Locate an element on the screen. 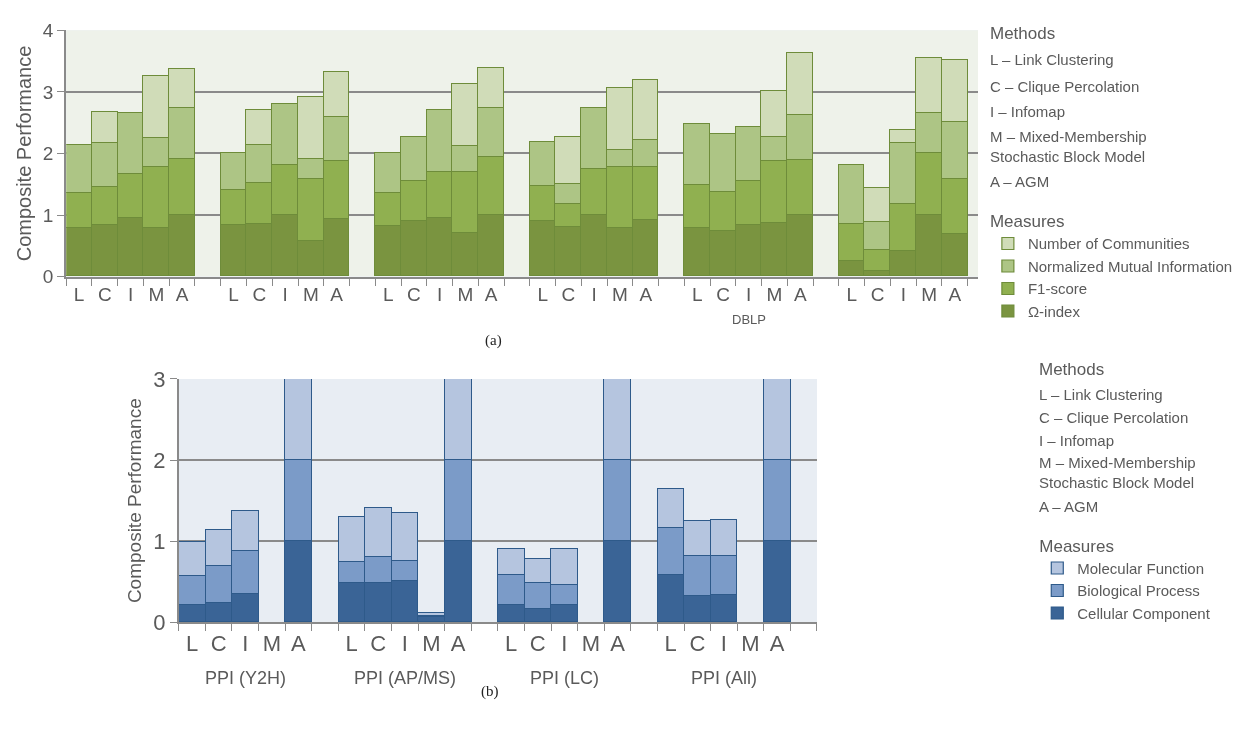 This screenshot has width=1238, height=730. legend-label: Number of Communities is located at coordinates (1108, 244).